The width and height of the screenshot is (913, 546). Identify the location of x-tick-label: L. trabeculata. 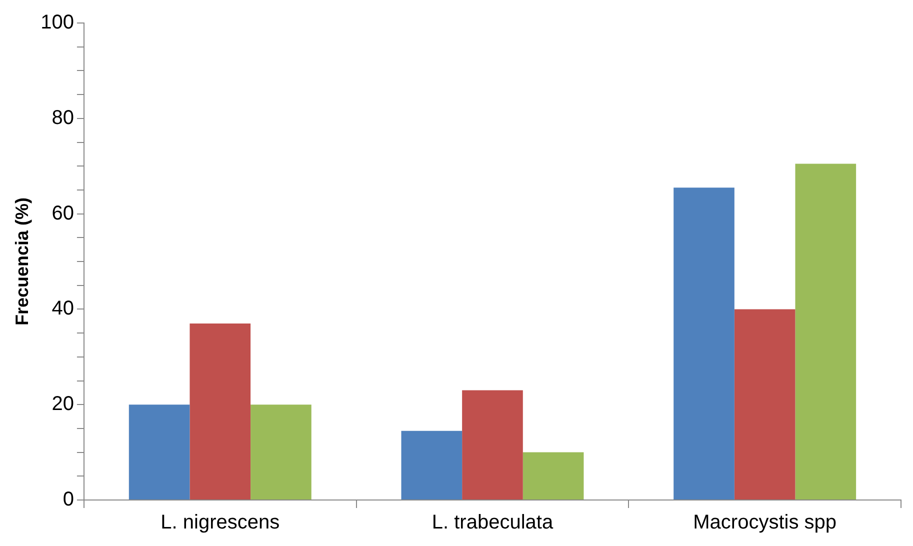
(493, 523).